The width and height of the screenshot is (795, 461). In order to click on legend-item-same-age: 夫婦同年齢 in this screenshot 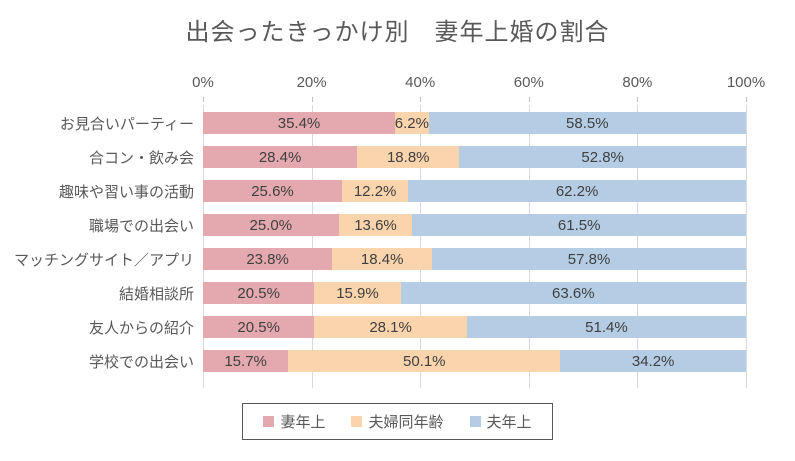, I will do `click(397, 421)`.